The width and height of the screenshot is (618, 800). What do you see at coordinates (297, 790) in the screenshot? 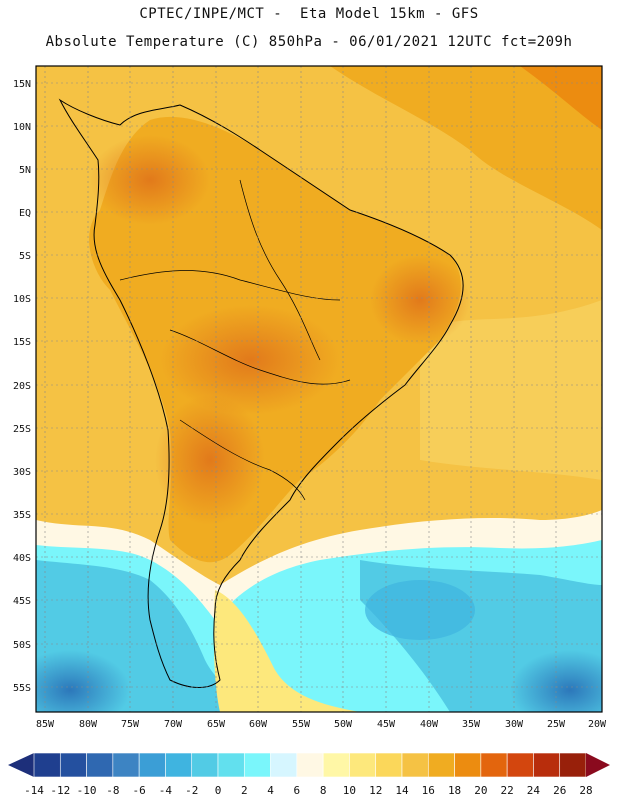
I see `colorbar-label: 6` at bounding box center [297, 790].